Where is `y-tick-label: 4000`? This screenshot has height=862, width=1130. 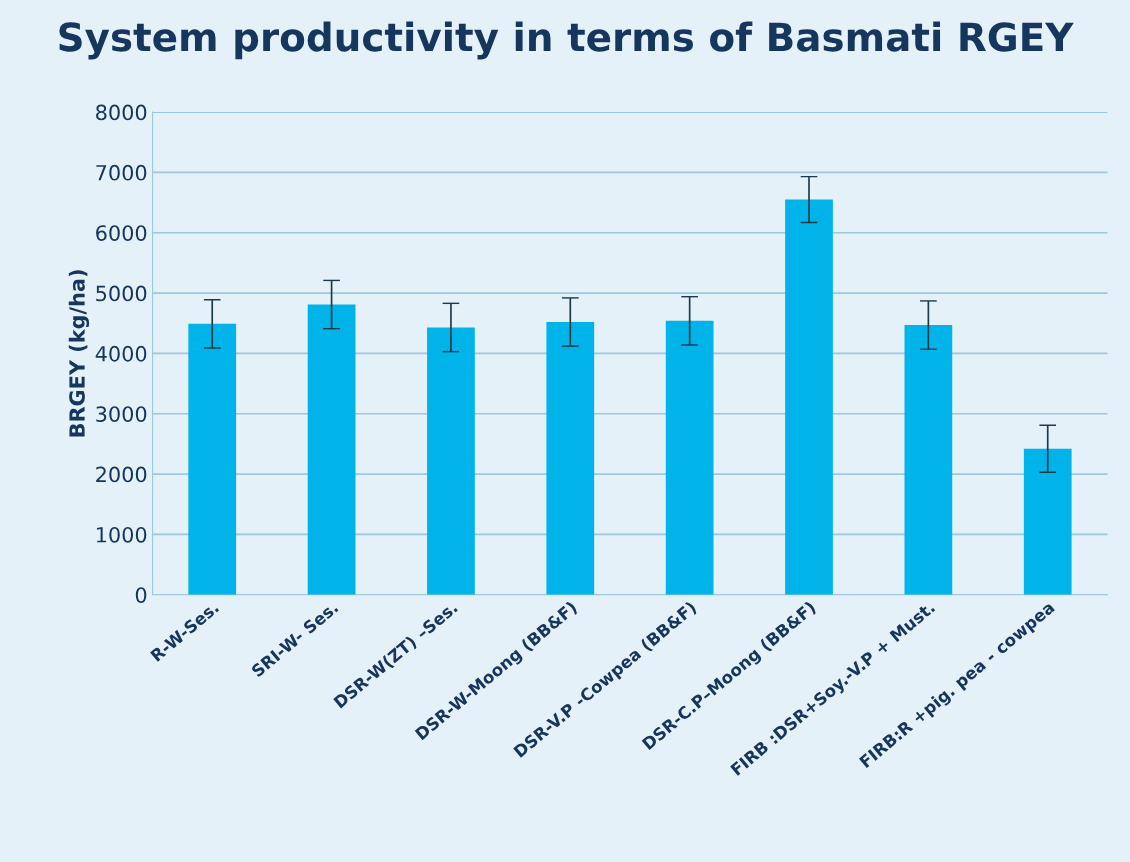
y-tick-label: 4000 is located at coordinates (121, 353).